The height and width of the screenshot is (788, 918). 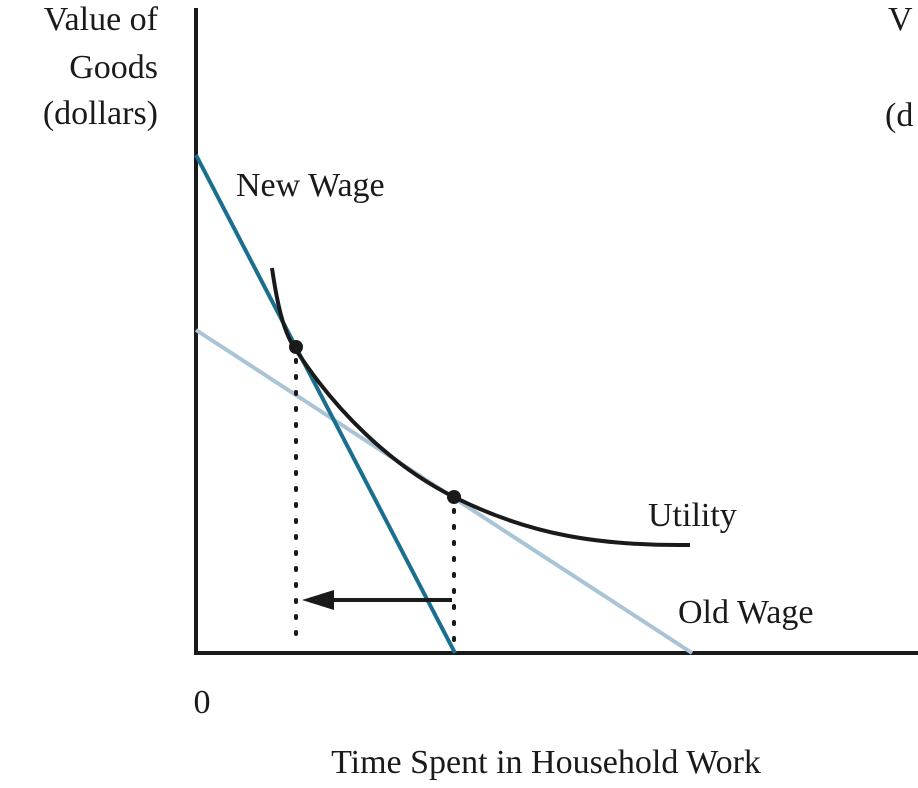 I want to click on x-axis-label: Time Spent in Household Work, so click(x=546, y=762).